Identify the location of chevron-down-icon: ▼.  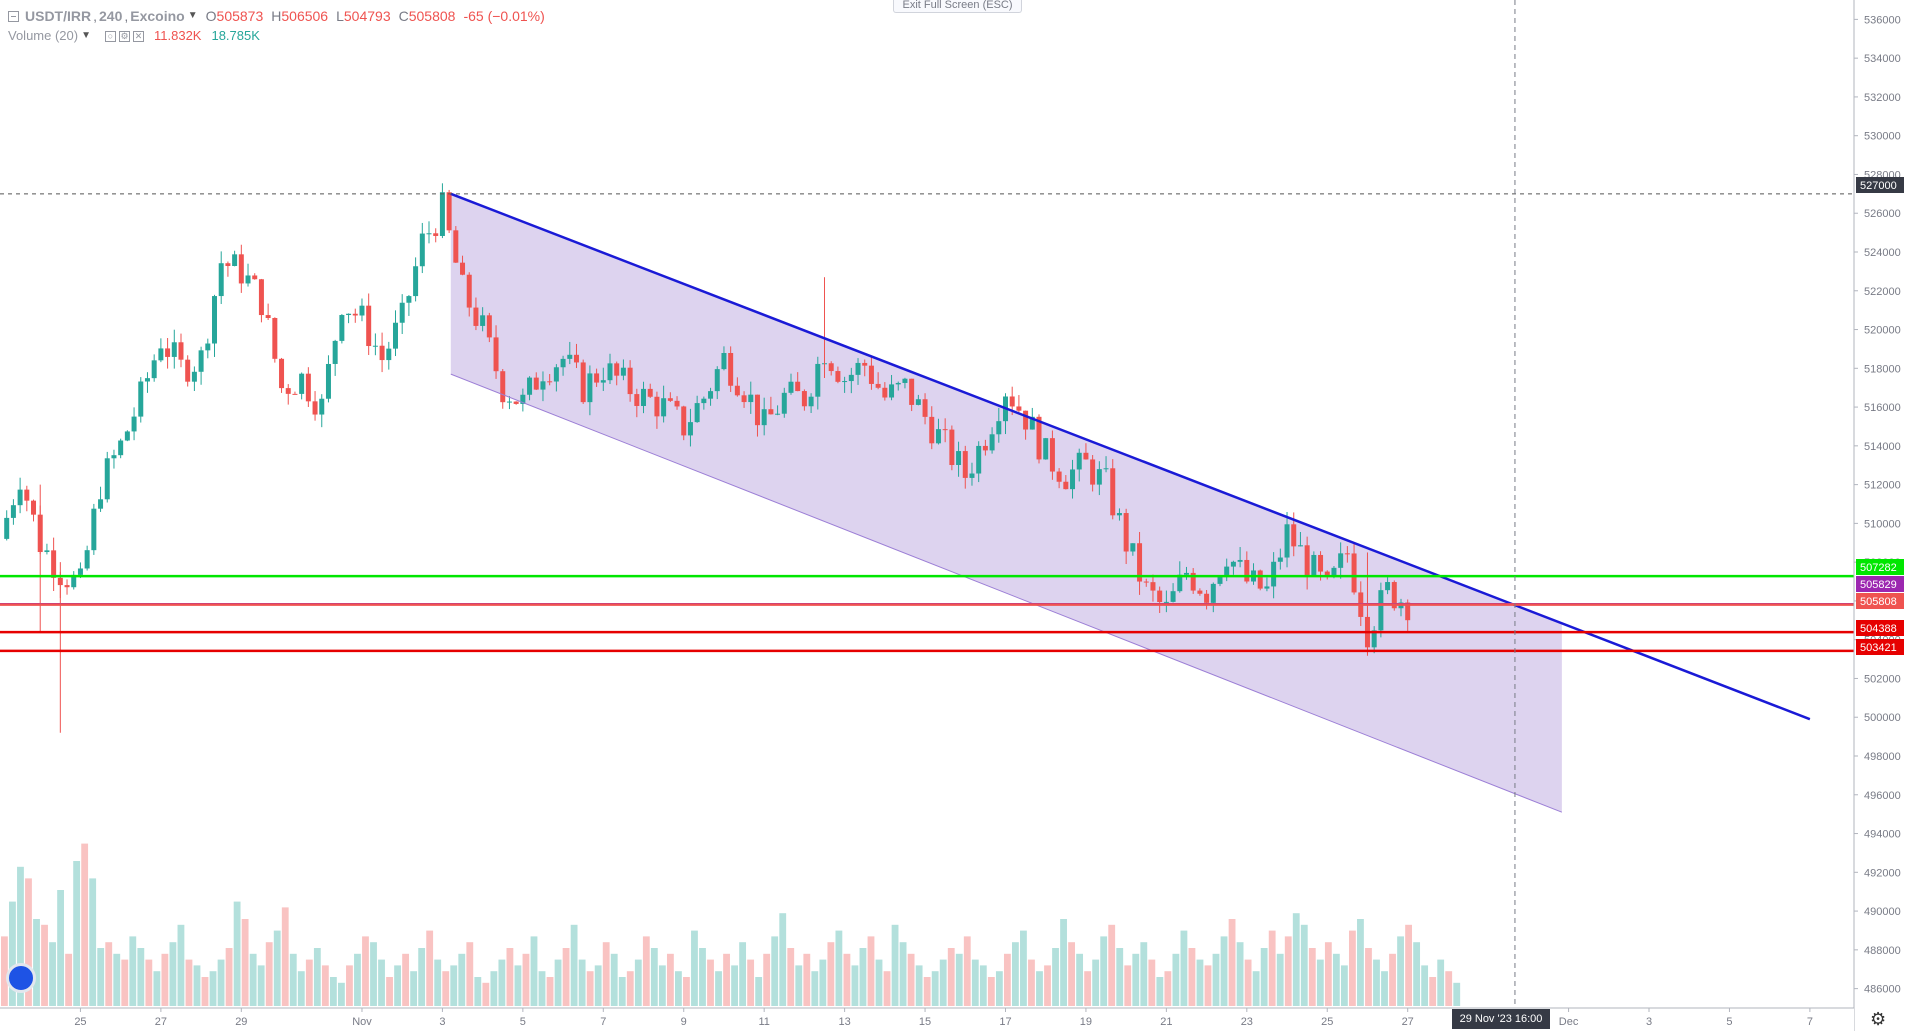
(192, 15).